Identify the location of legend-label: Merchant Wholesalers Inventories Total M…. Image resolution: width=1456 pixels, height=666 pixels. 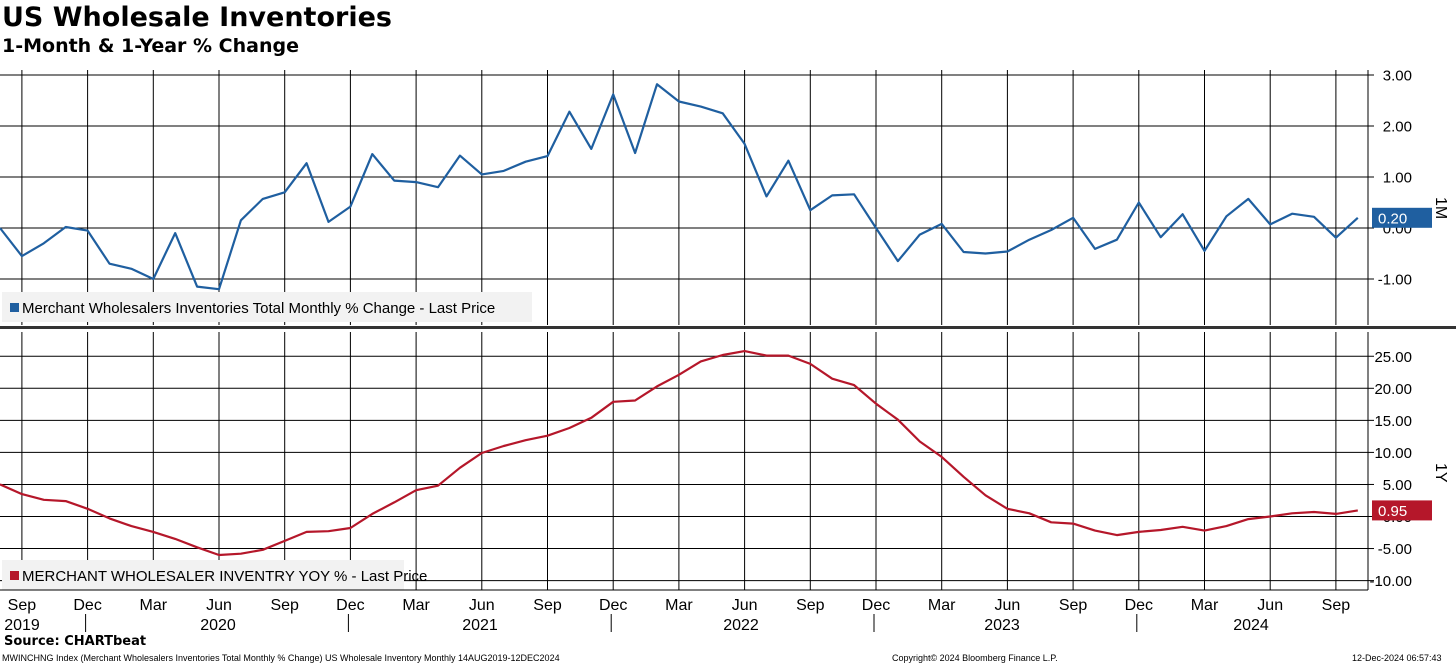
(258, 308).